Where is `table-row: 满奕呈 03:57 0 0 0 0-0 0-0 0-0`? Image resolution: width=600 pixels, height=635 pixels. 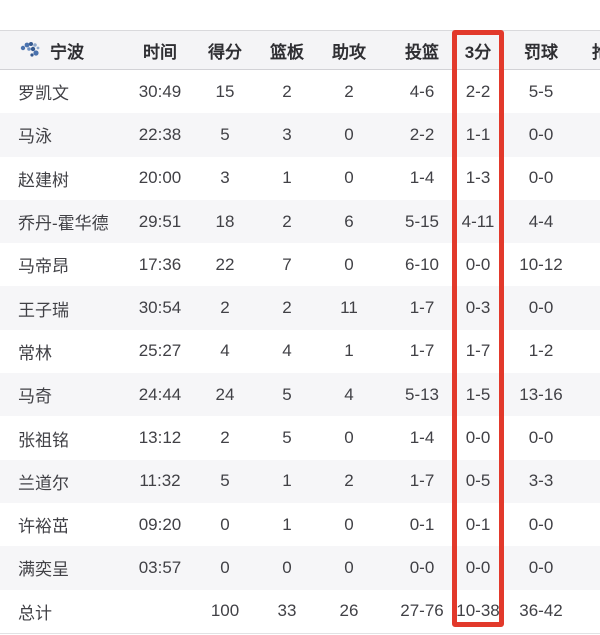
table-row: 满奕呈 03:57 0 0 0 0-0 0-0 0-0 is located at coordinates (300, 568).